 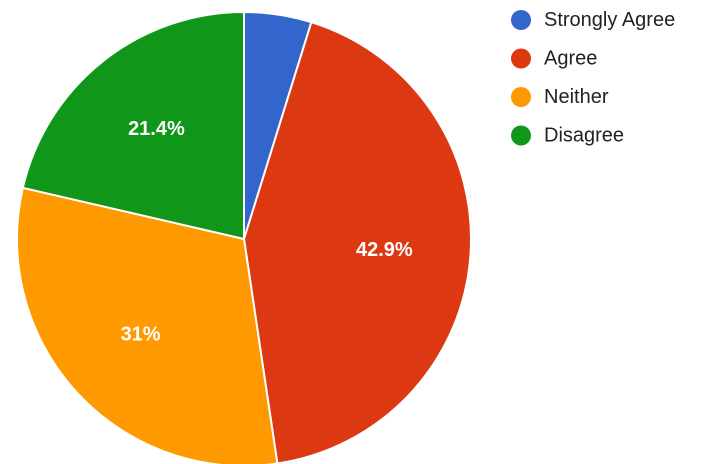 What do you see at coordinates (570, 59) in the screenshot?
I see `legend-label: Agree` at bounding box center [570, 59].